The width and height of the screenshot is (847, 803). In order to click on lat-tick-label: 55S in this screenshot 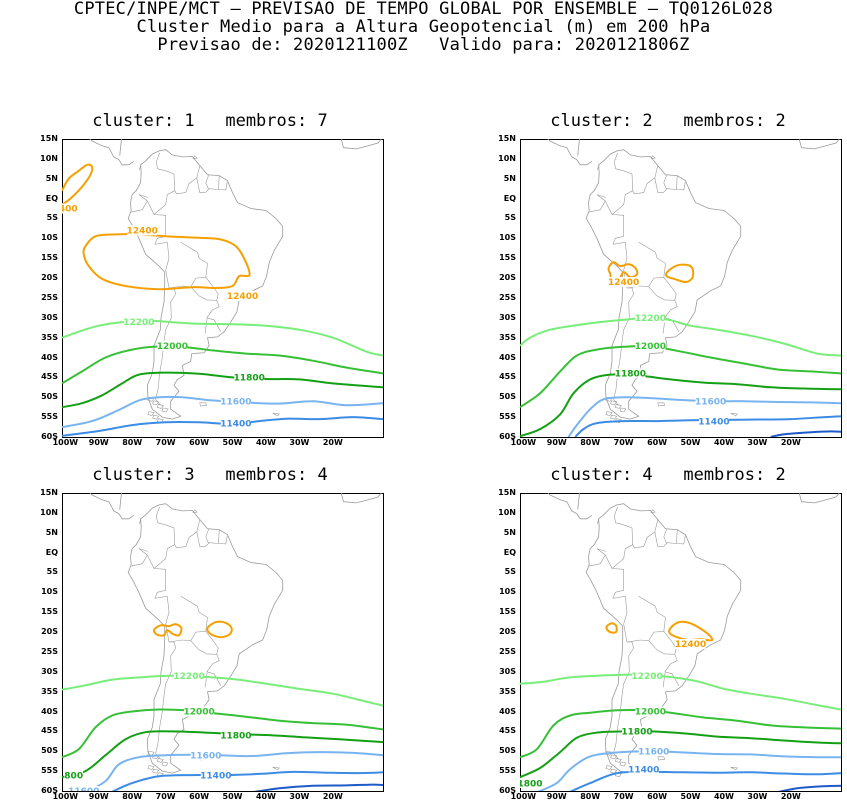, I will do `click(49, 771)`.